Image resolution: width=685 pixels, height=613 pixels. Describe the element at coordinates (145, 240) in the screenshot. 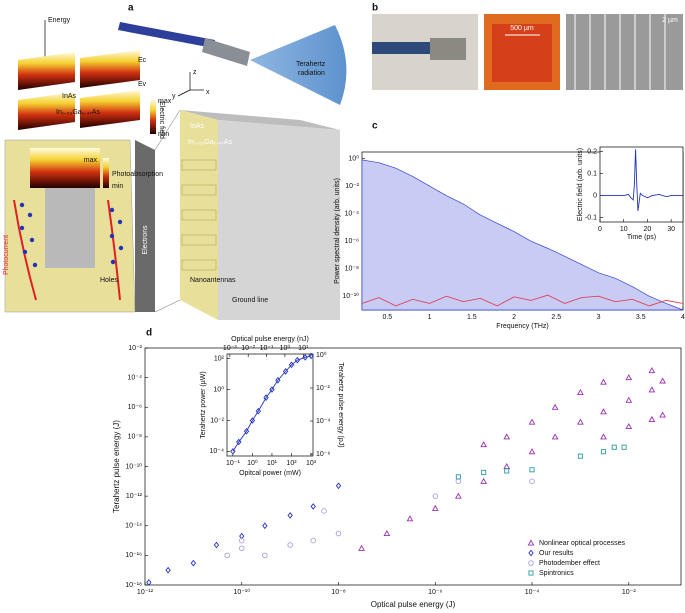

I see `label: Electrons` at that location.